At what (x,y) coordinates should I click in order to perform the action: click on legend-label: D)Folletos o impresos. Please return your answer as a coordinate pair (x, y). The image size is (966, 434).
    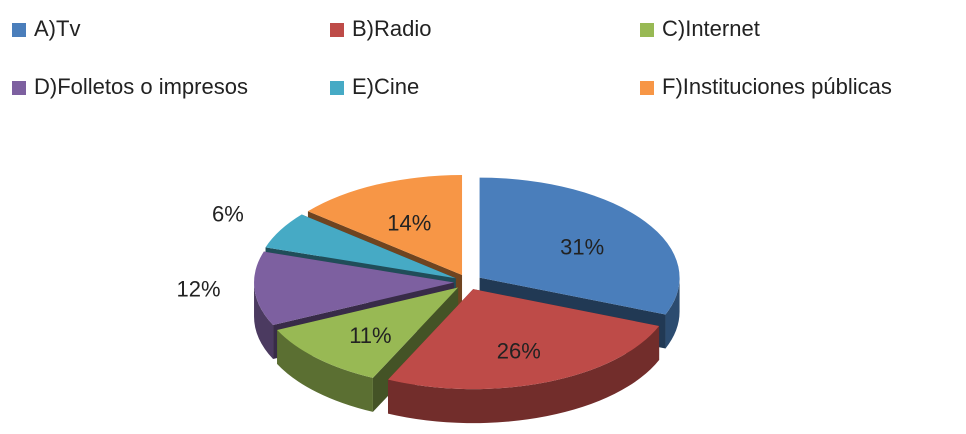
    Looking at the image, I should click on (141, 86).